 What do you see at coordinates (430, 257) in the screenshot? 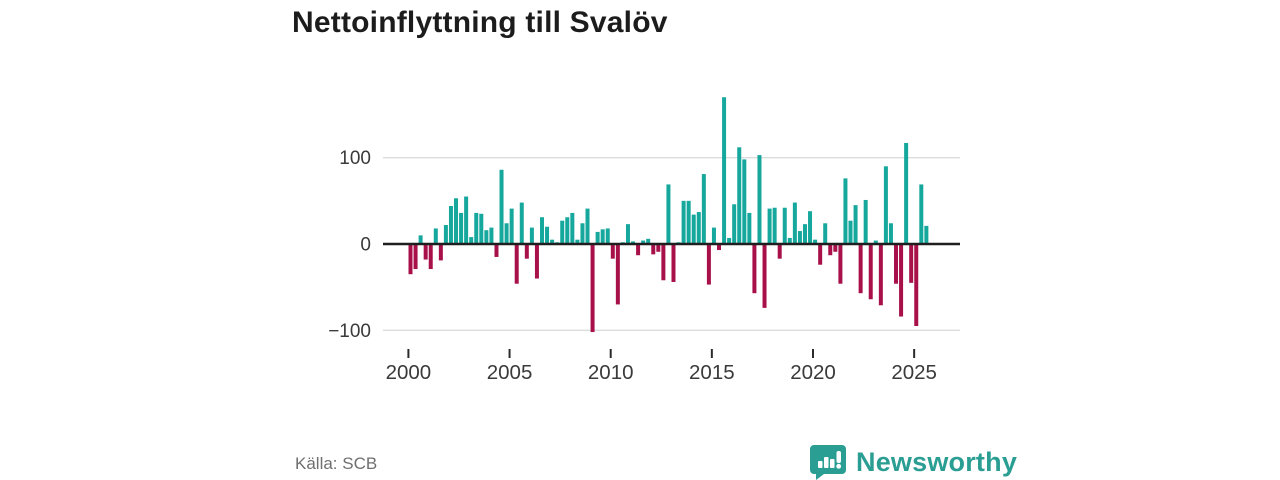
I see `bar-2001Q1` at bounding box center [430, 257].